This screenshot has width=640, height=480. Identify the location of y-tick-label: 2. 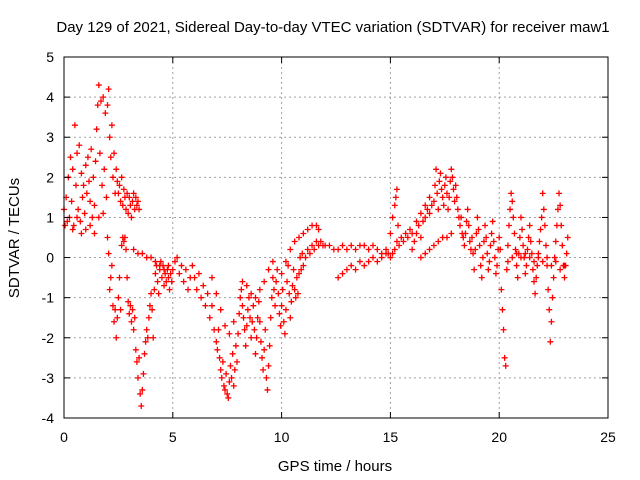
(50, 177).